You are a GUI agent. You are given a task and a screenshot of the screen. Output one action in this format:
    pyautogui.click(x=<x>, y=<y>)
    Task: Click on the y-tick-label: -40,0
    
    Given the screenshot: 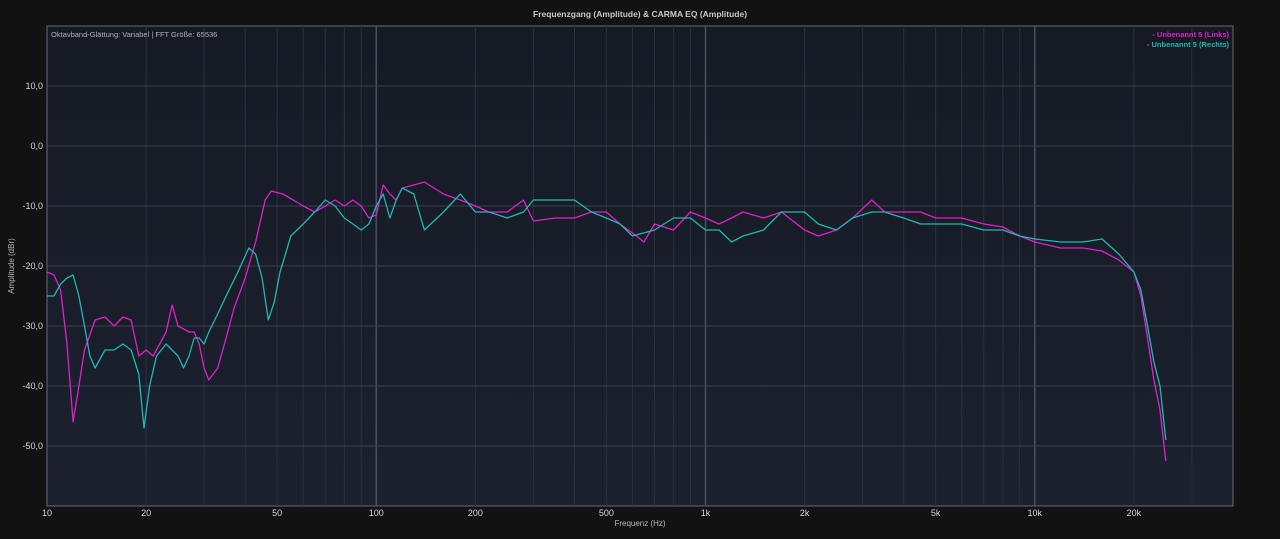 What is the action you would take?
    pyautogui.click(x=32, y=386)
    